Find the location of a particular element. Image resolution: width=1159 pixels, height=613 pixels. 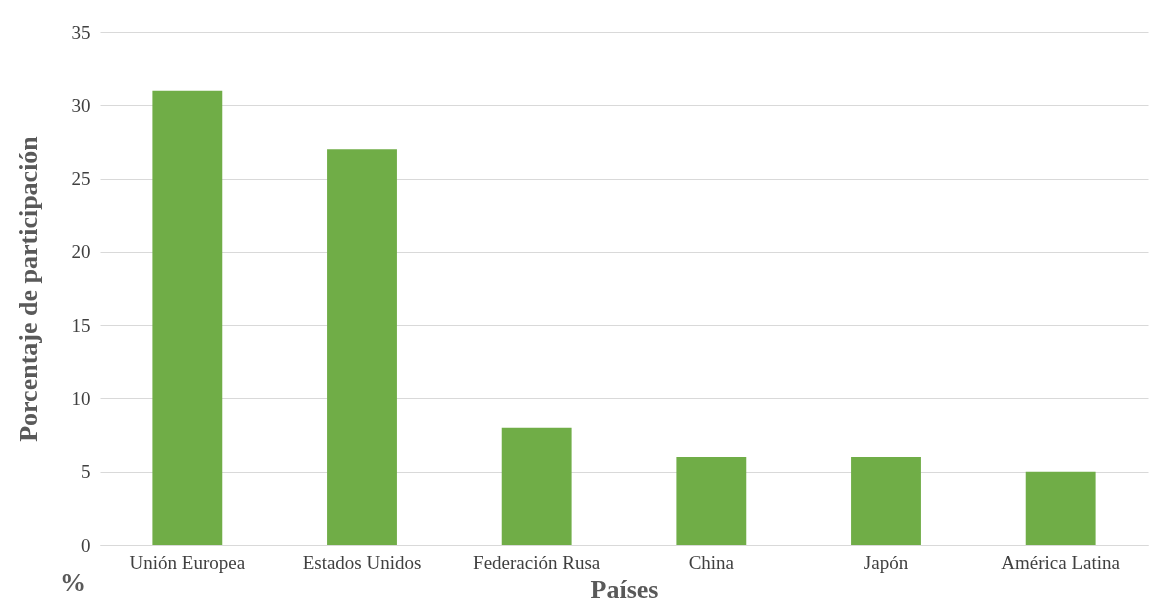

y-tick-label: 15 is located at coordinates (81, 325).